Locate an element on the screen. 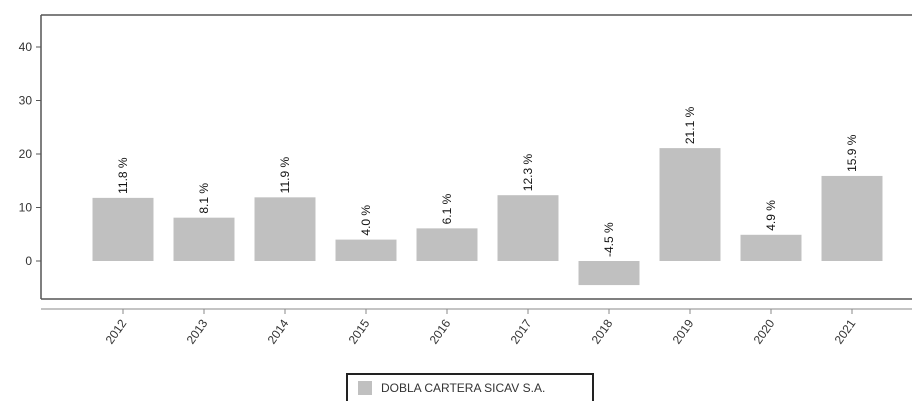 This screenshot has width=917, height=401. y-tick-label: 30 is located at coordinates (26, 101).